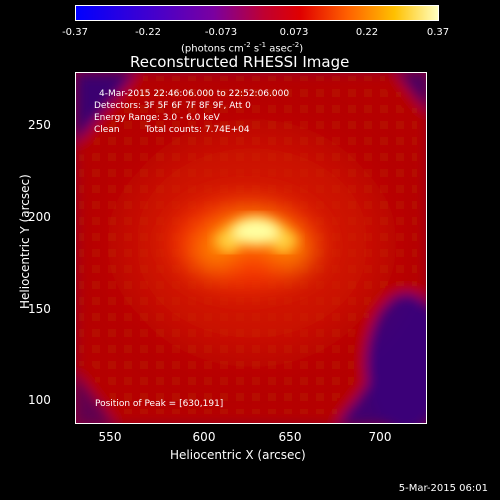 Image resolution: width=500 pixels, height=500 pixels. Describe the element at coordinates (39, 217) in the screenshot. I see `y-tick-label: 200` at that location.